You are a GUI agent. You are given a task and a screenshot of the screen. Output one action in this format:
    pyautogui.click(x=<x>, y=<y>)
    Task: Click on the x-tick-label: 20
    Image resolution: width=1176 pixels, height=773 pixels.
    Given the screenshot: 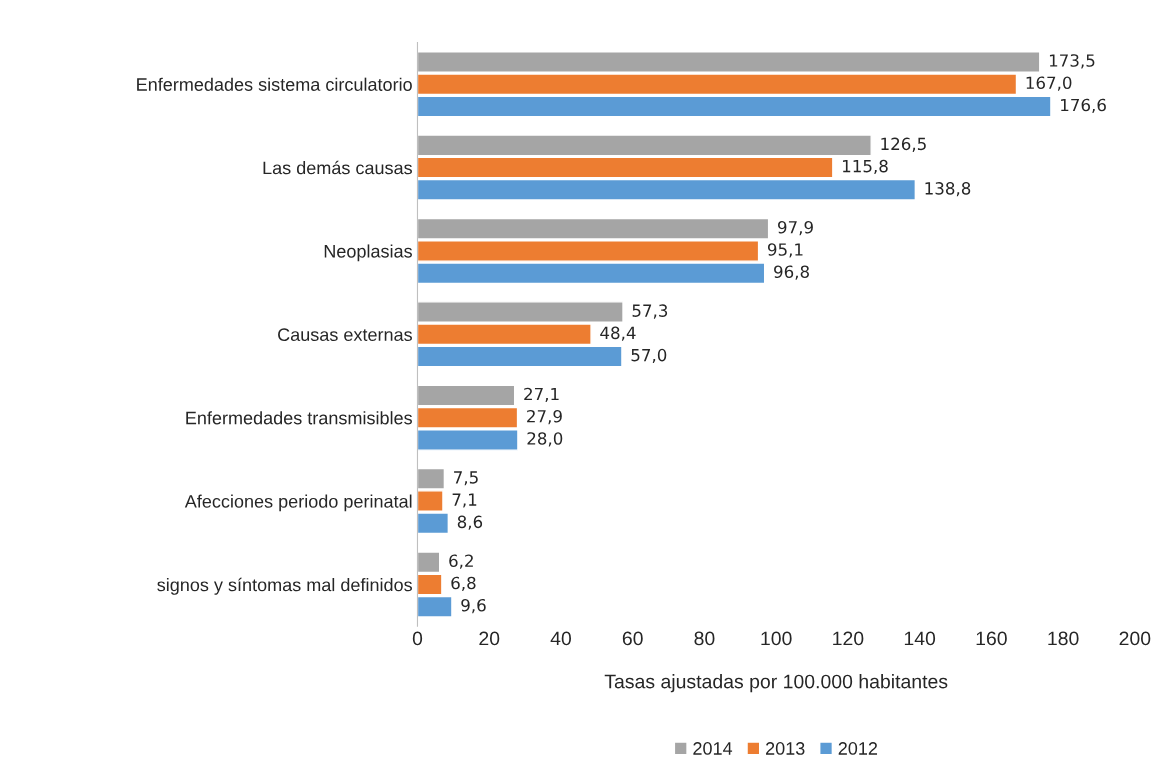 What is the action you would take?
    pyautogui.click(x=489, y=638)
    